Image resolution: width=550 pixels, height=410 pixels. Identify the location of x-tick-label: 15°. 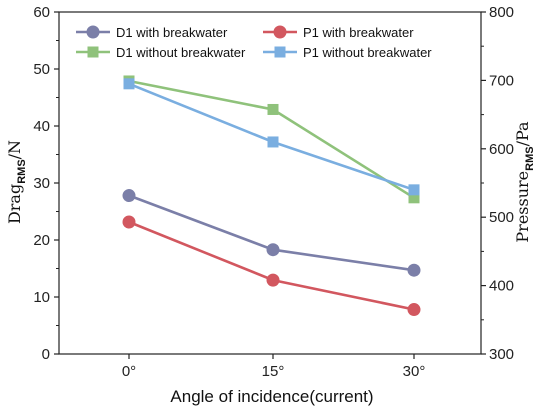
(273, 371).